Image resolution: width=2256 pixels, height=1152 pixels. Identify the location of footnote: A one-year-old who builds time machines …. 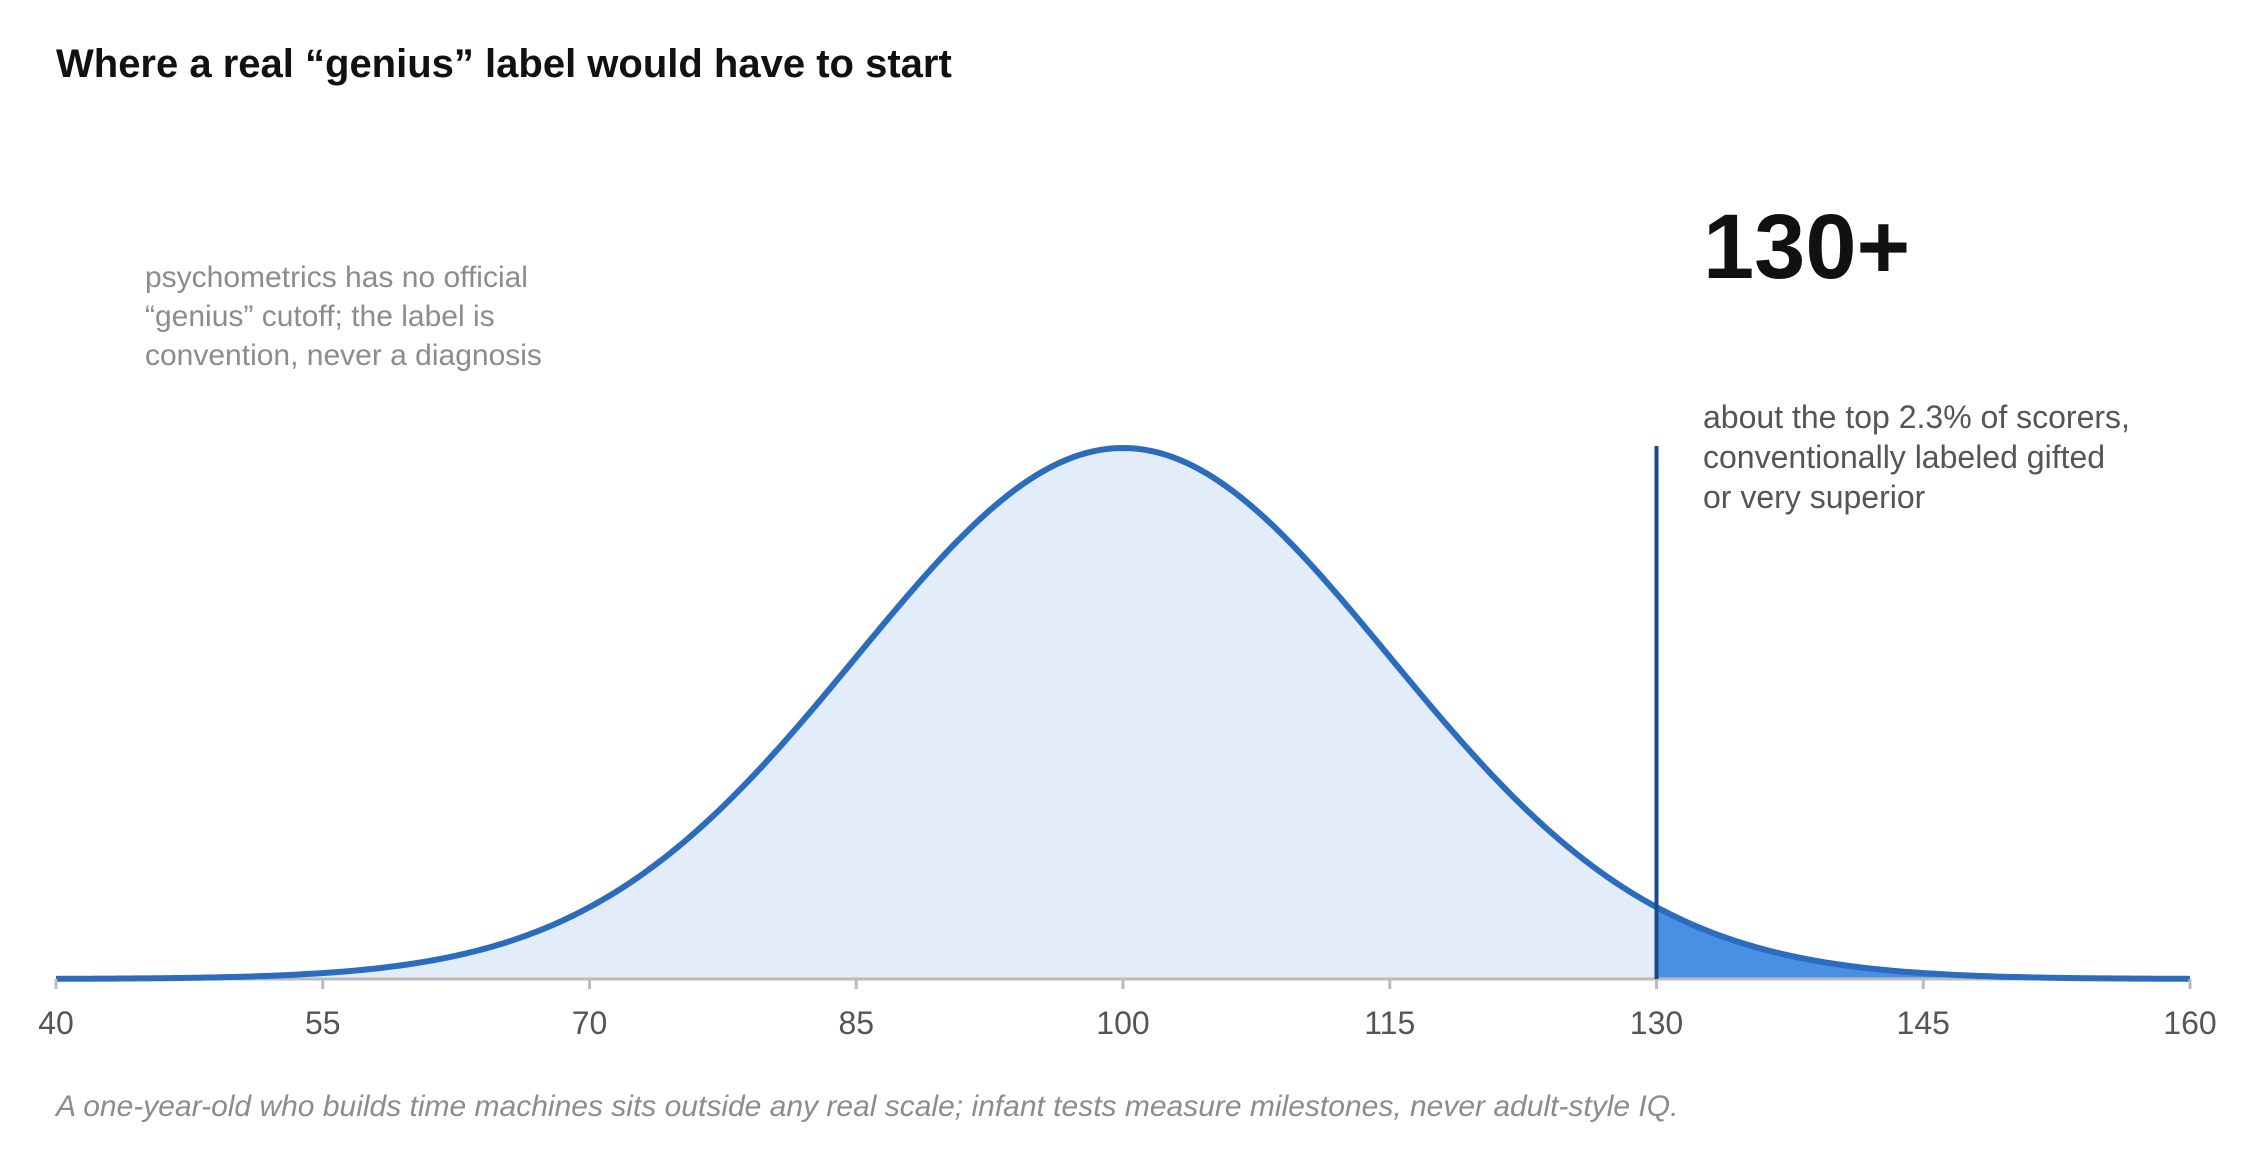
(866, 1106).